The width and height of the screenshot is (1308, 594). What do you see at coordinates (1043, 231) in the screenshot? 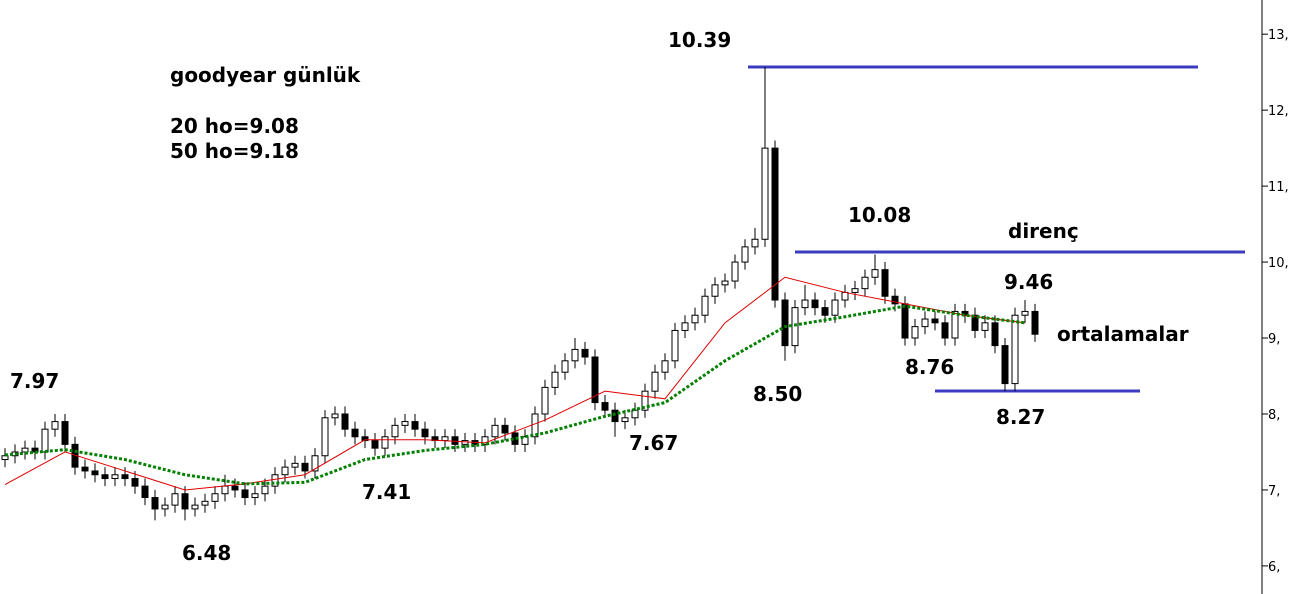
I see `annotation: direnç` at bounding box center [1043, 231].